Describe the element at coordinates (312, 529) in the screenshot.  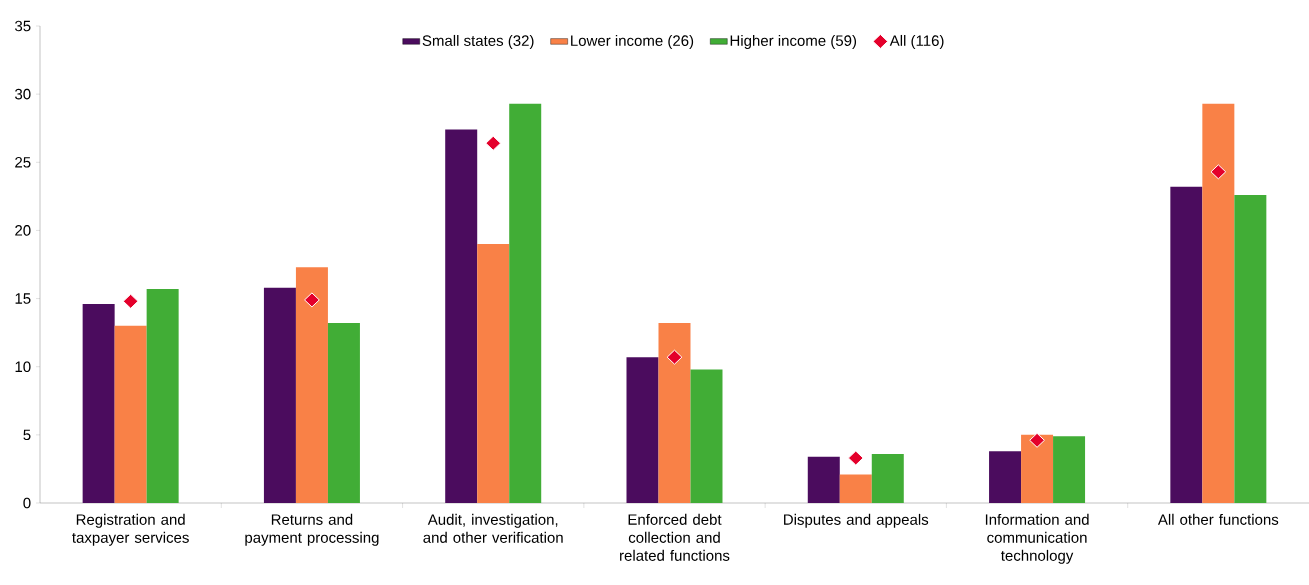
I see `x-tick-label: Returns and payment processing` at that location.